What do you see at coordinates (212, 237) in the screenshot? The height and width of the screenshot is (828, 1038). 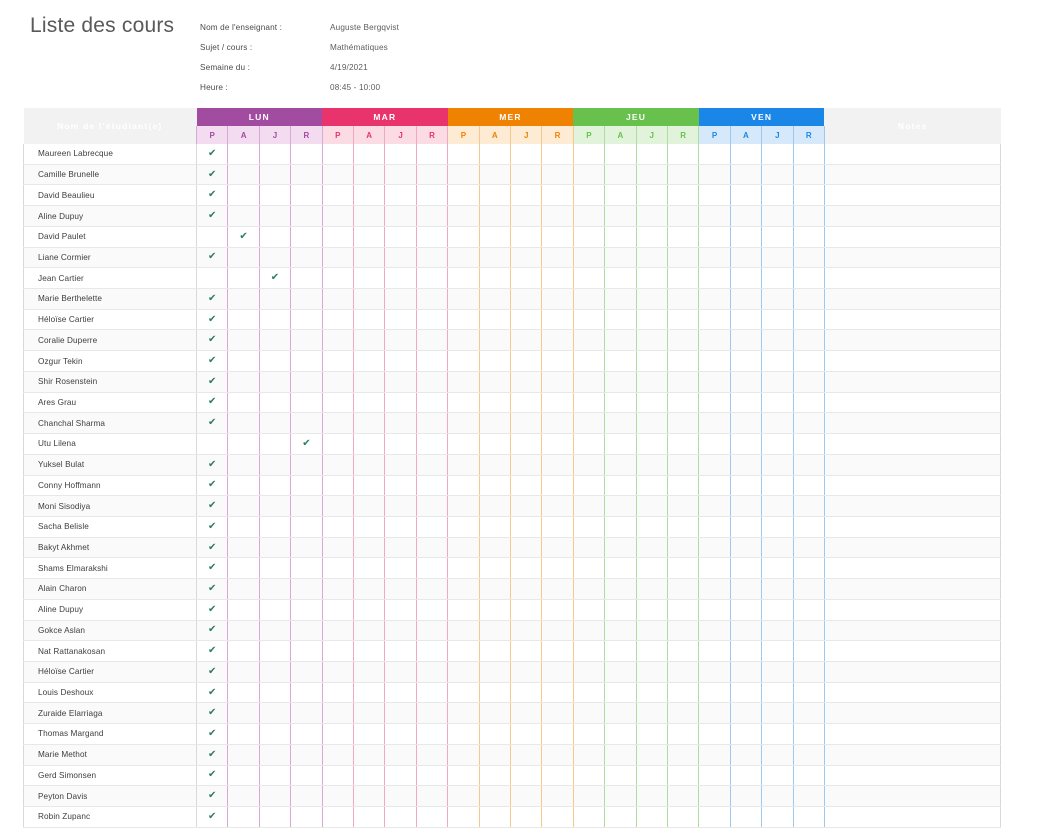 I see `attendance-cell-lun-p` at bounding box center [212, 237].